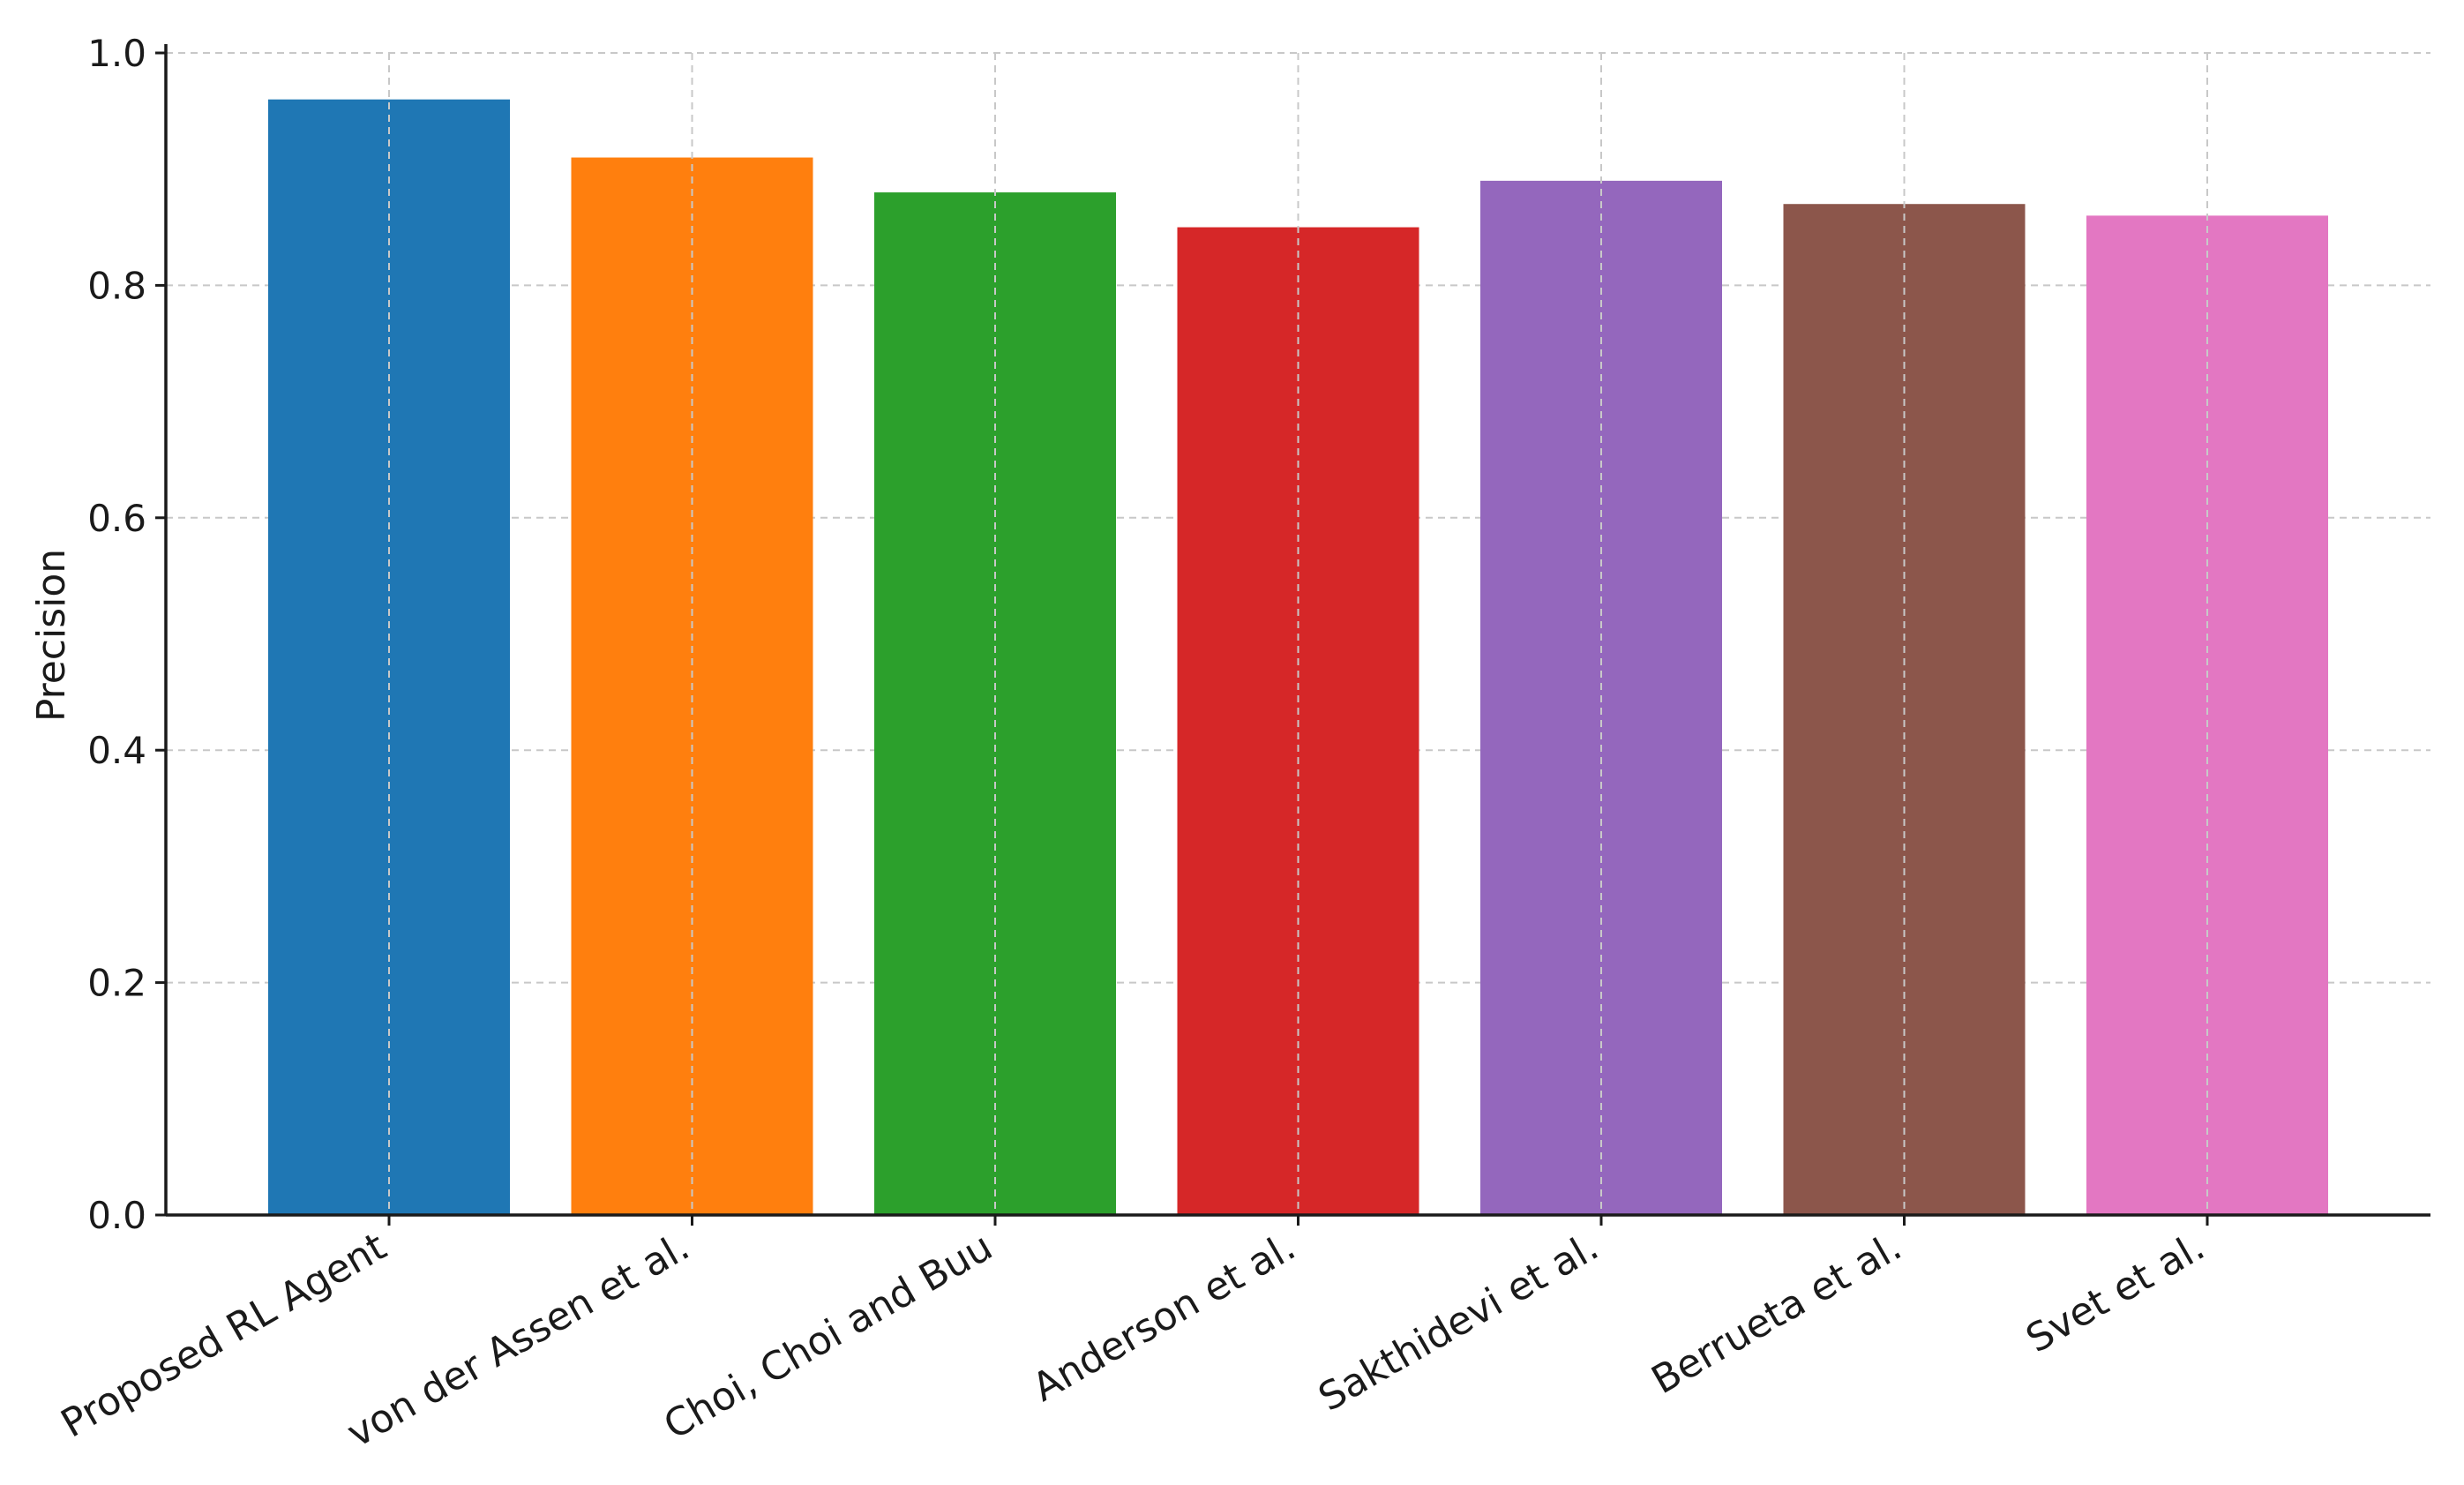 Image resolution: width=2464 pixels, height=1485 pixels. I want to click on y-tick-label: 1.0, so click(116, 53).